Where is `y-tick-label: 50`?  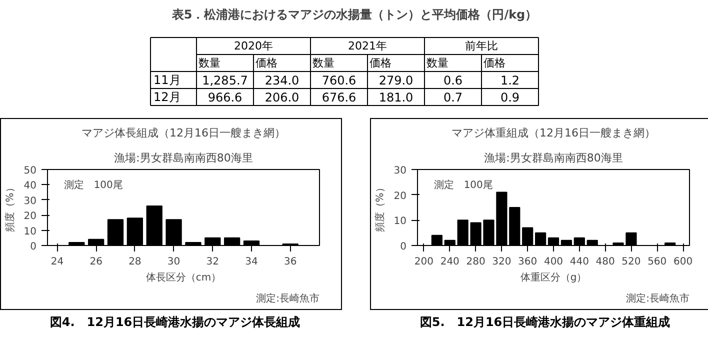 y-tick-label: 50 is located at coordinates (30, 171).